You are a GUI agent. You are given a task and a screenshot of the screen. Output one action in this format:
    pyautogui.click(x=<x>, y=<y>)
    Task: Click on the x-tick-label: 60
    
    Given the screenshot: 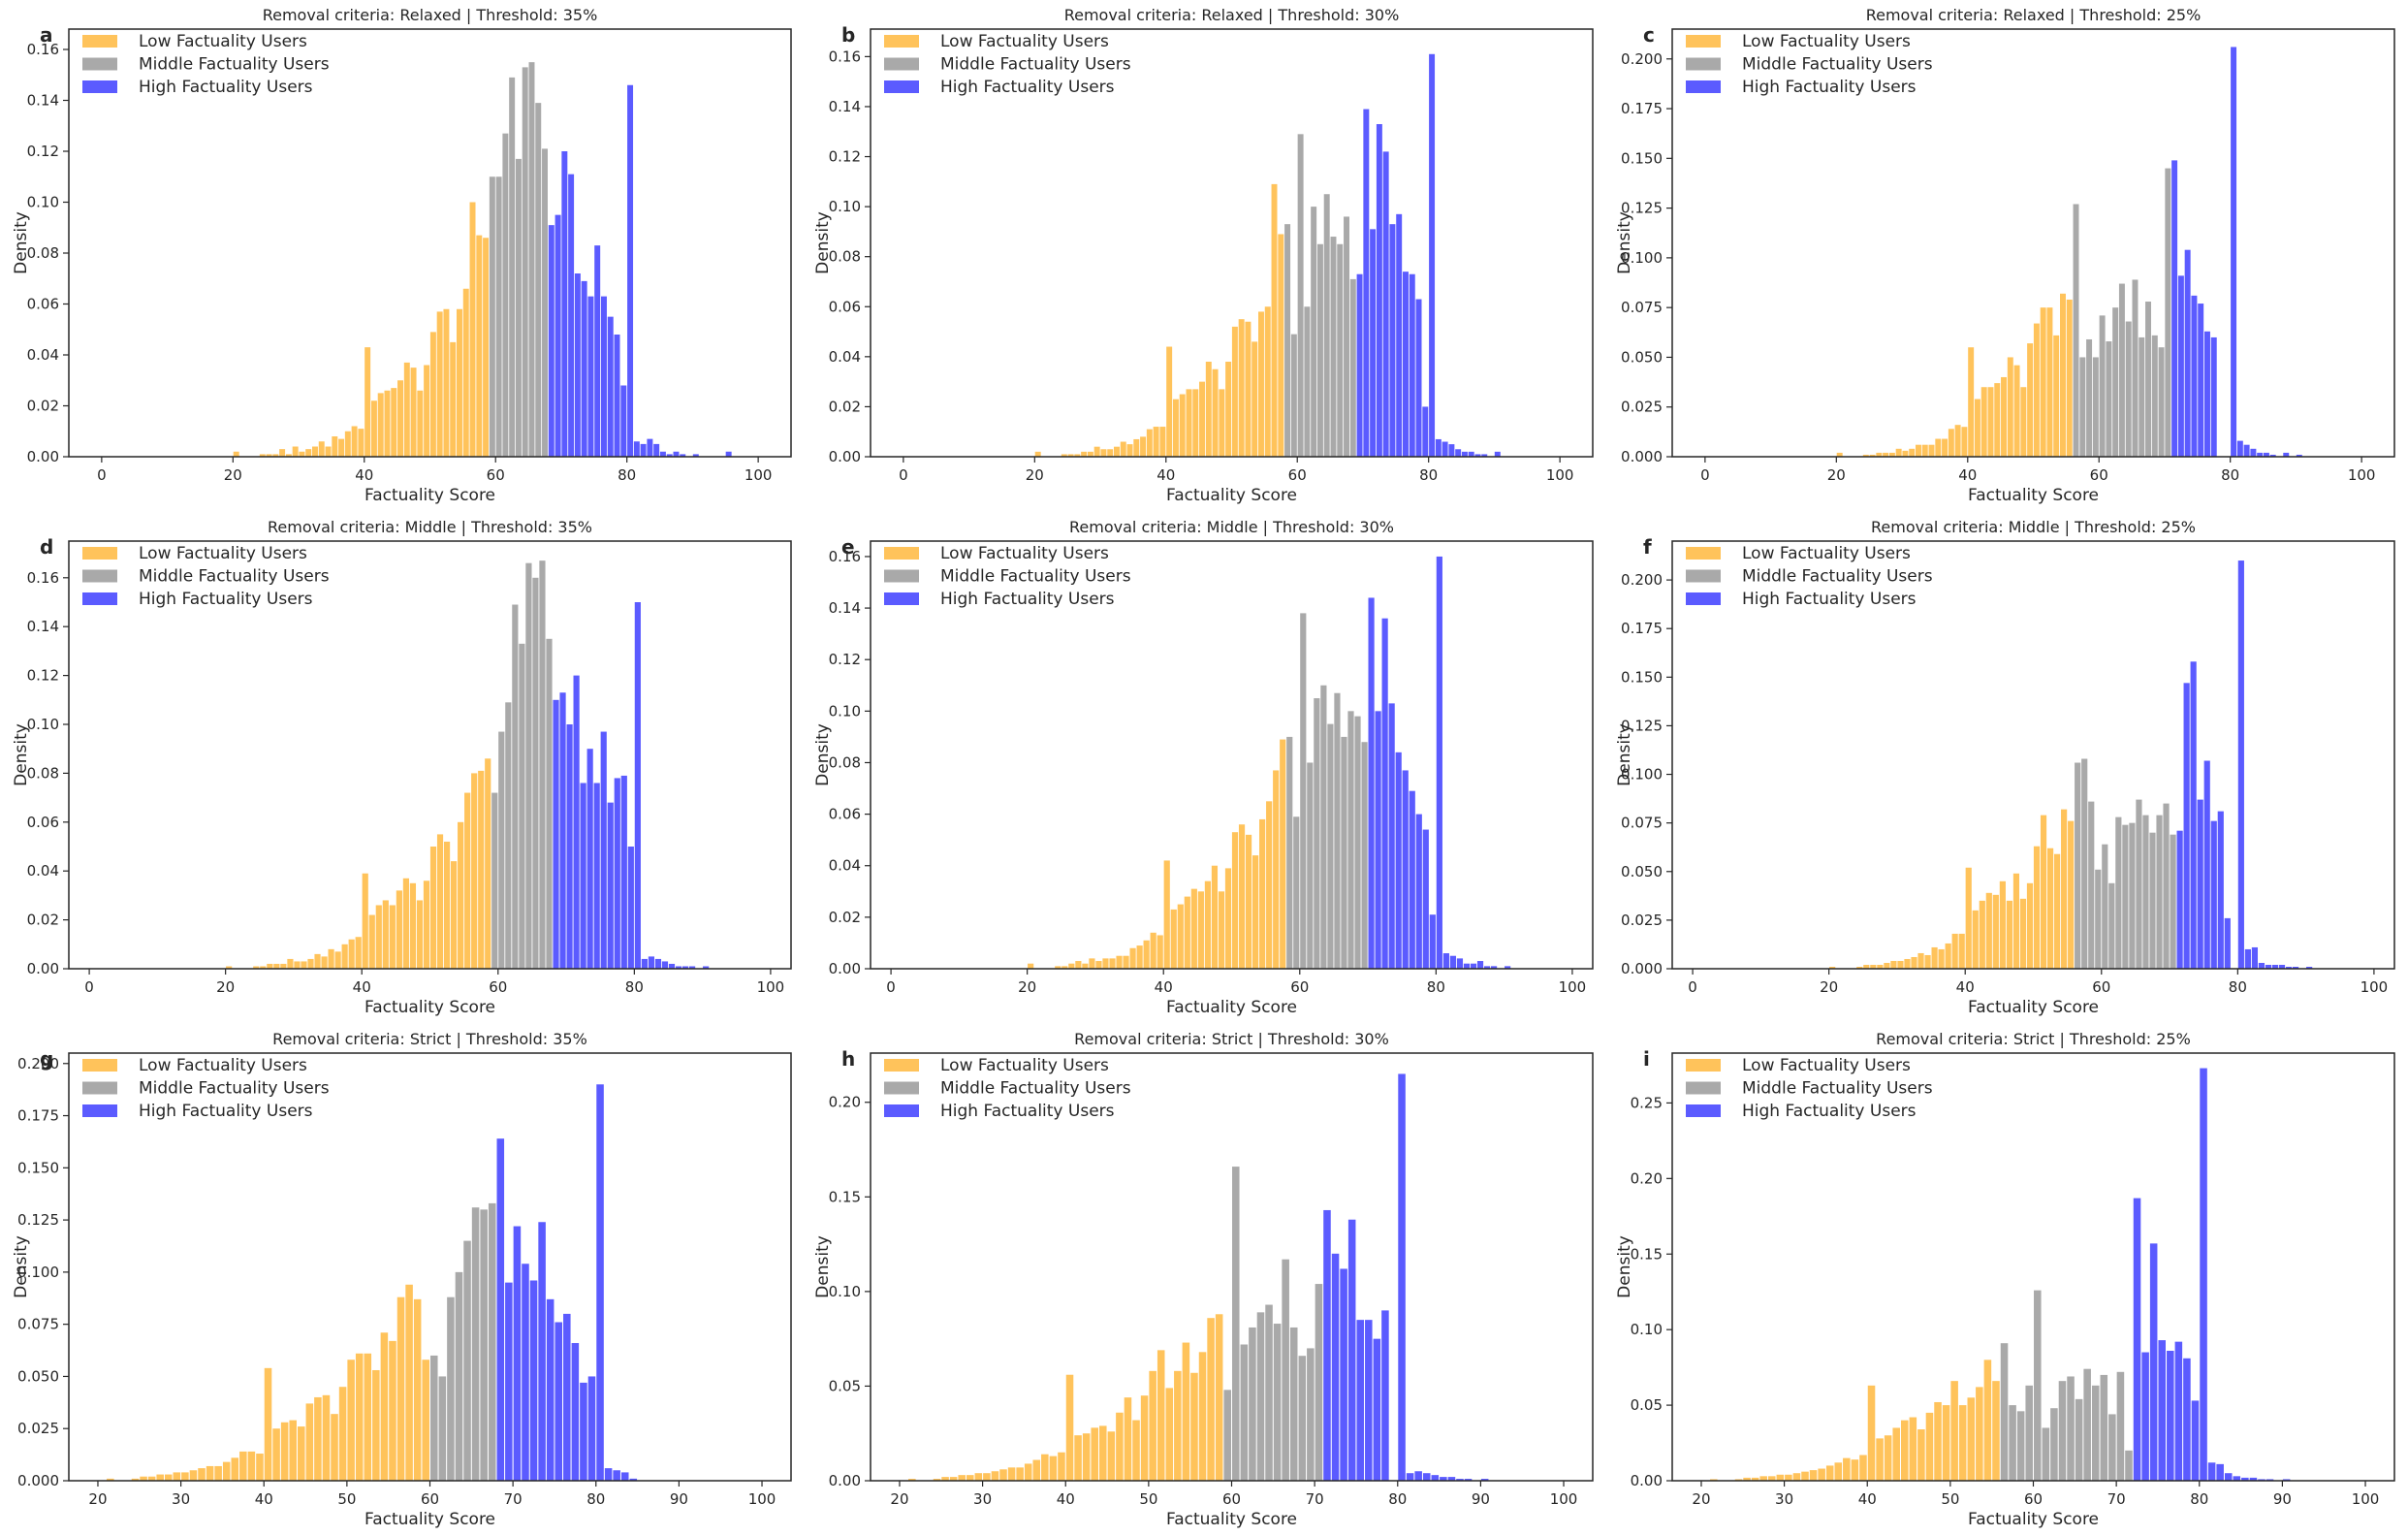 What is the action you would take?
    pyautogui.click(x=2101, y=987)
    